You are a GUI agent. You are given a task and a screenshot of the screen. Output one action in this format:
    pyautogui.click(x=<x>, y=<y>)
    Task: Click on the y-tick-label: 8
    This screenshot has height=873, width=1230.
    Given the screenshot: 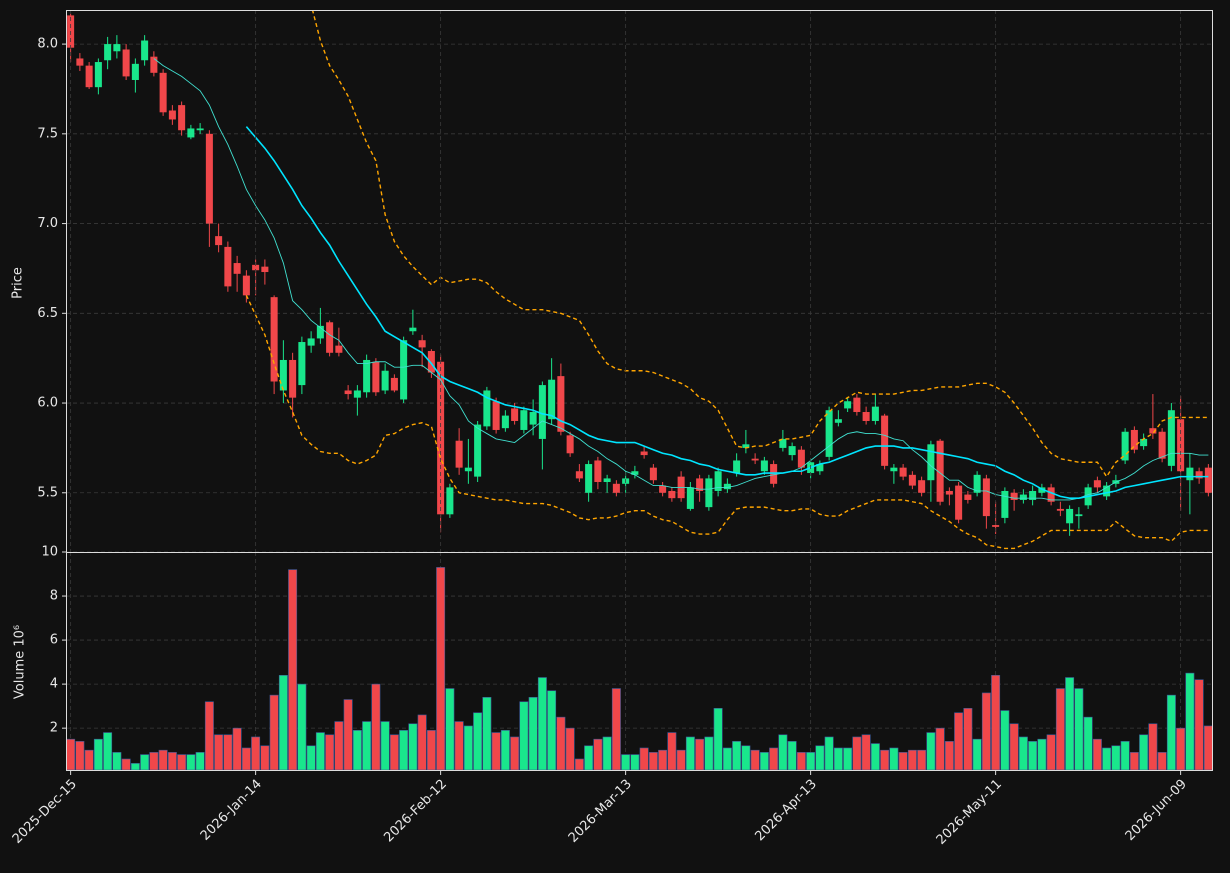 What is the action you would take?
    pyautogui.click(x=54, y=596)
    